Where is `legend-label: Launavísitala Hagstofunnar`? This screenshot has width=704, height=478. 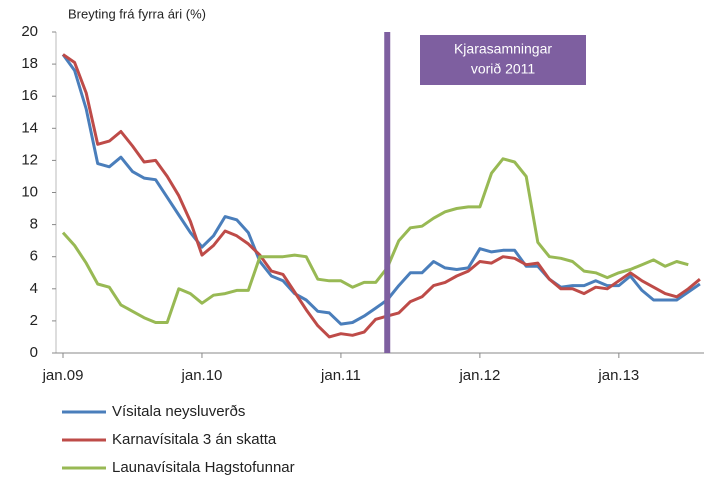
legend-label: Launavísitala Hagstofunnar is located at coordinates (203, 467).